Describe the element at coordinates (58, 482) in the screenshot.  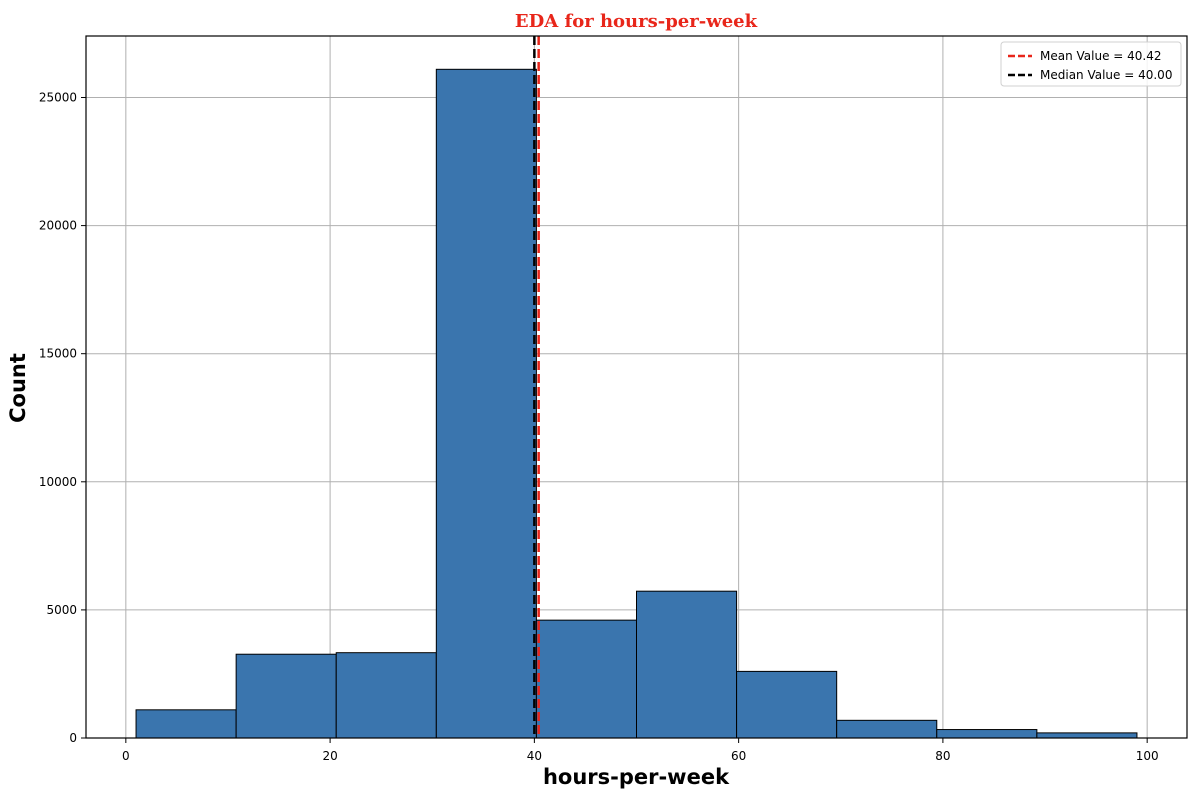
I see `y-tick-label: 10000` at that location.